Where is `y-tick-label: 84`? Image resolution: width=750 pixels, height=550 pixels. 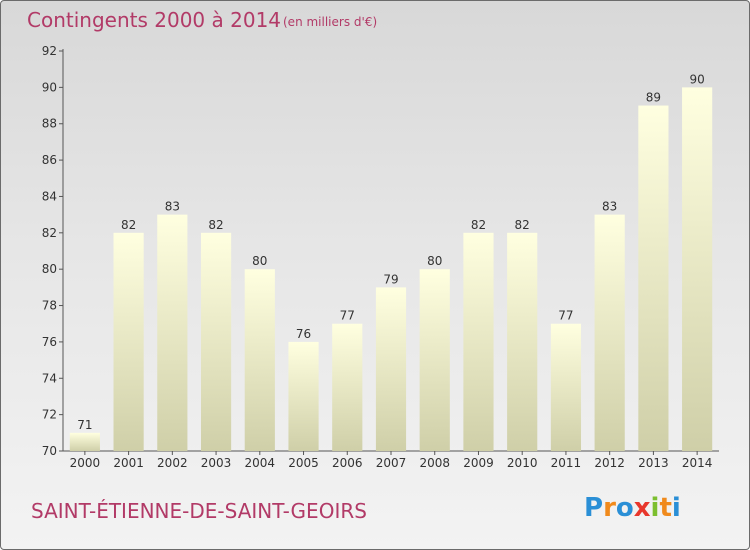
y-tick-label: 84 is located at coordinates (49, 196).